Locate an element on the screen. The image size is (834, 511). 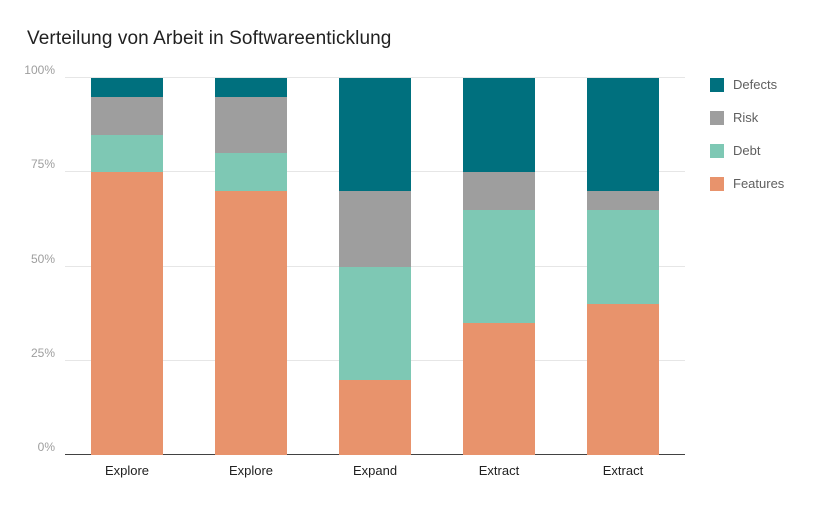
legend-label: Defects is located at coordinates (755, 84).